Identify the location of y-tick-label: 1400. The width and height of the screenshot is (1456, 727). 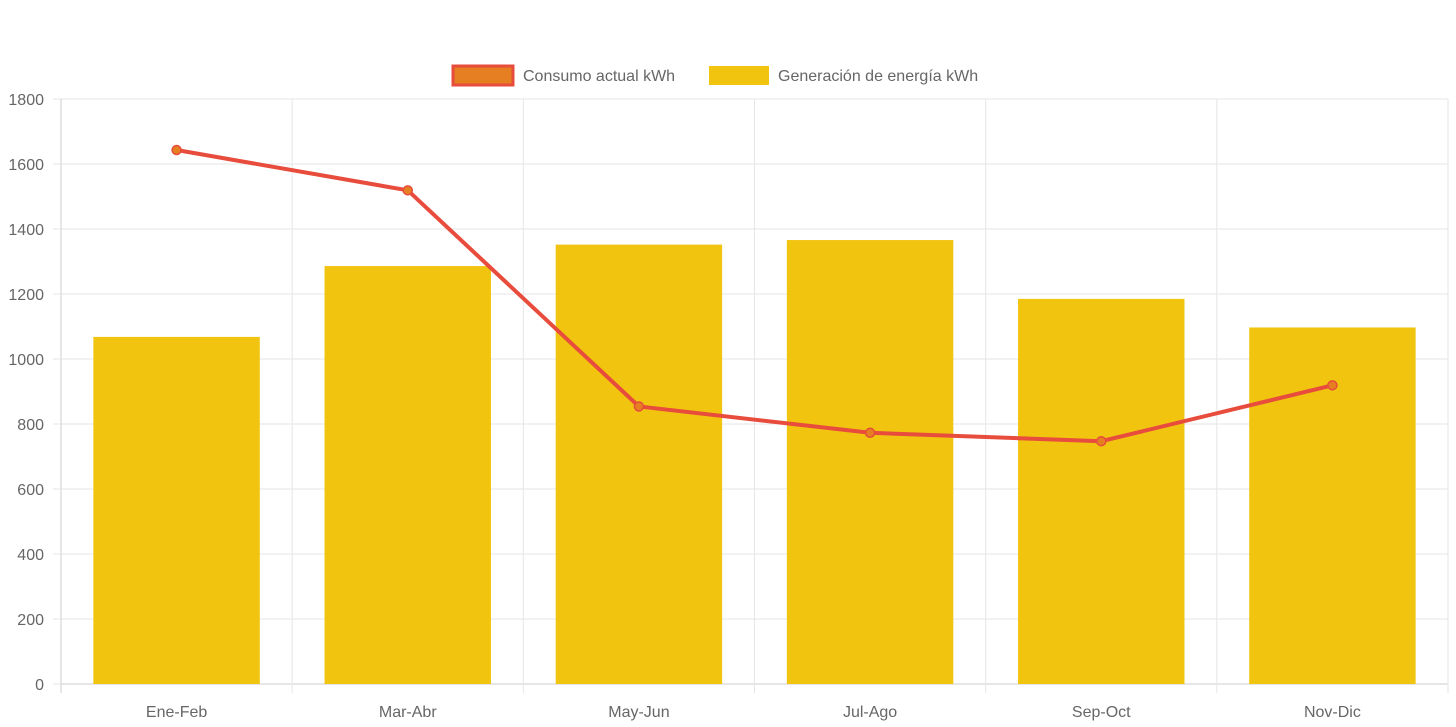
(26, 230).